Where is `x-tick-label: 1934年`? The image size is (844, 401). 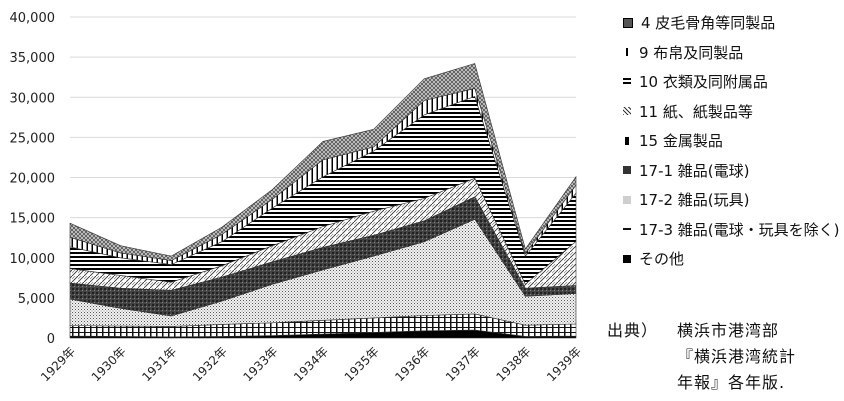
x-tick-label: 1934年 is located at coordinates (311, 364).